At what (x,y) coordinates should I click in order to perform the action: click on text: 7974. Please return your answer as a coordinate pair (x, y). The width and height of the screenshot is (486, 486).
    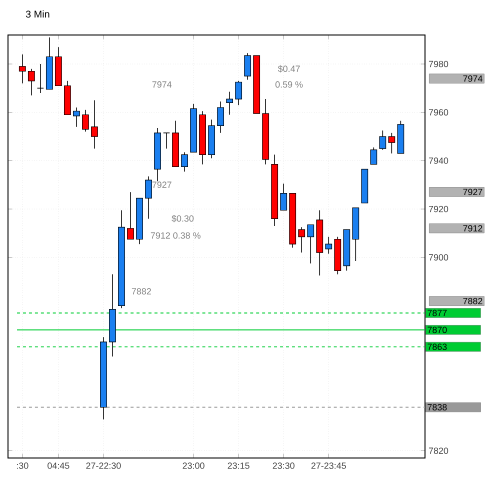
    Looking at the image, I should click on (472, 78).